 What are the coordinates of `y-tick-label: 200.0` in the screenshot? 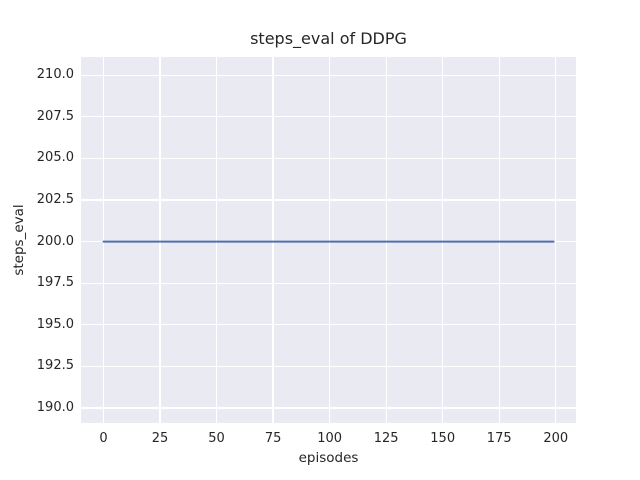 It's located at (55, 241).